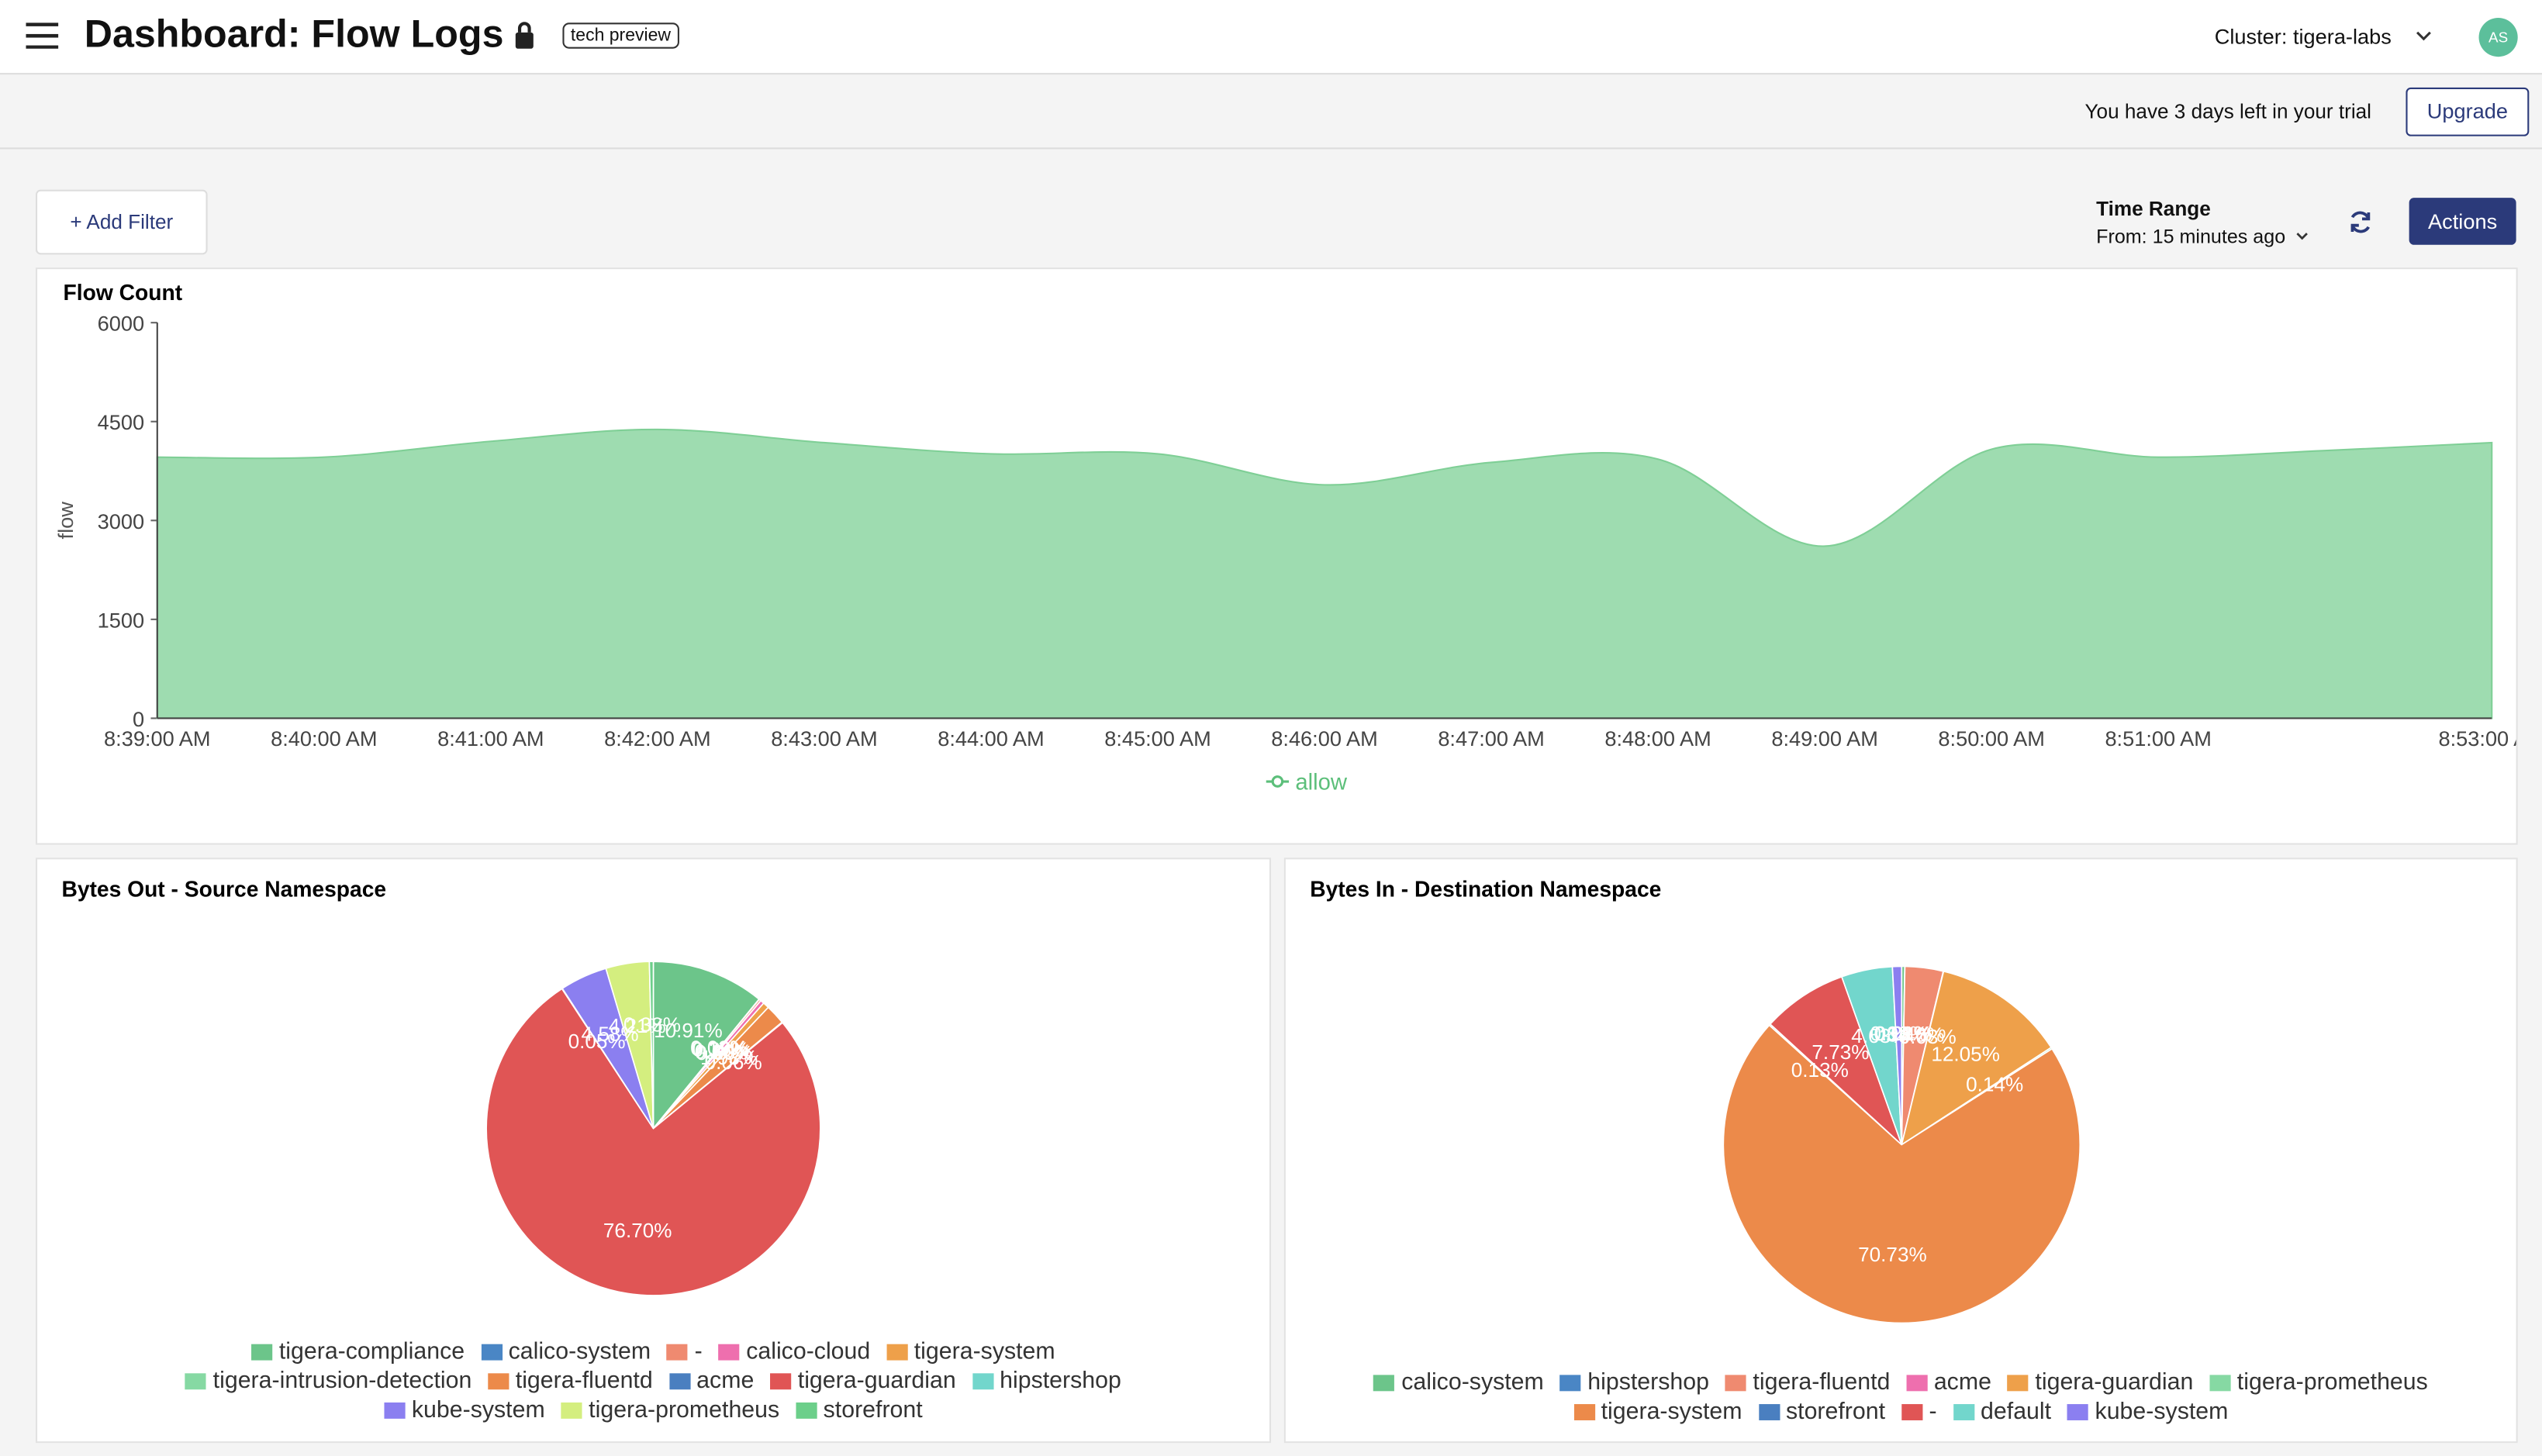 This screenshot has width=2542, height=1456. I want to click on refresh-icon, so click(2360, 222).